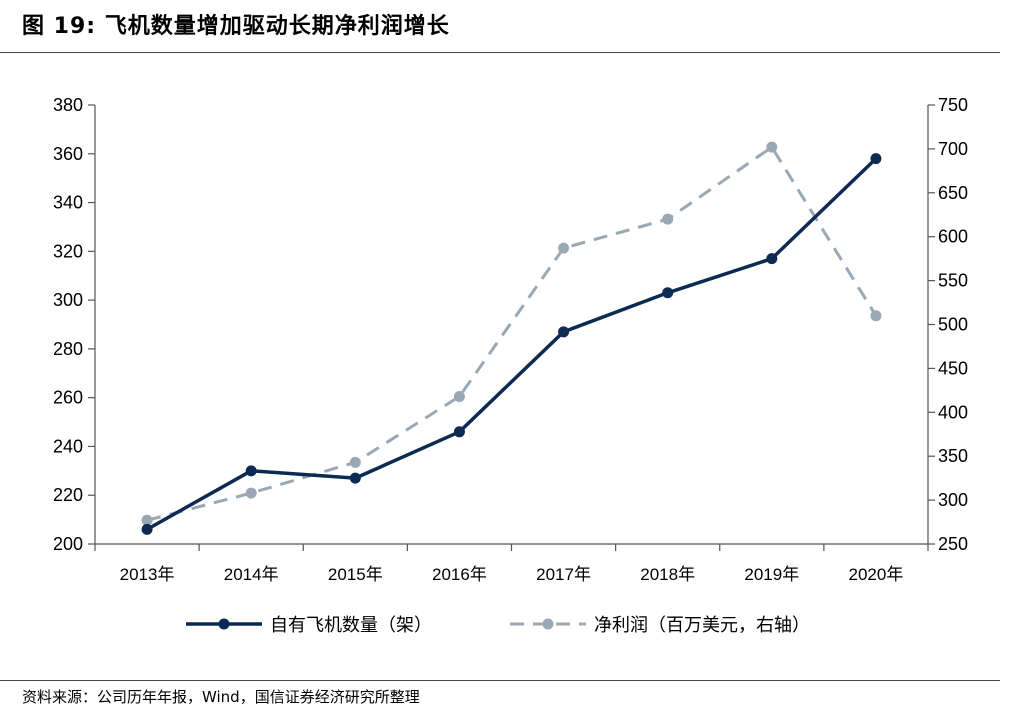 This screenshot has width=1012, height=711. I want to click on right-tick-label: 250, so click(953, 544).